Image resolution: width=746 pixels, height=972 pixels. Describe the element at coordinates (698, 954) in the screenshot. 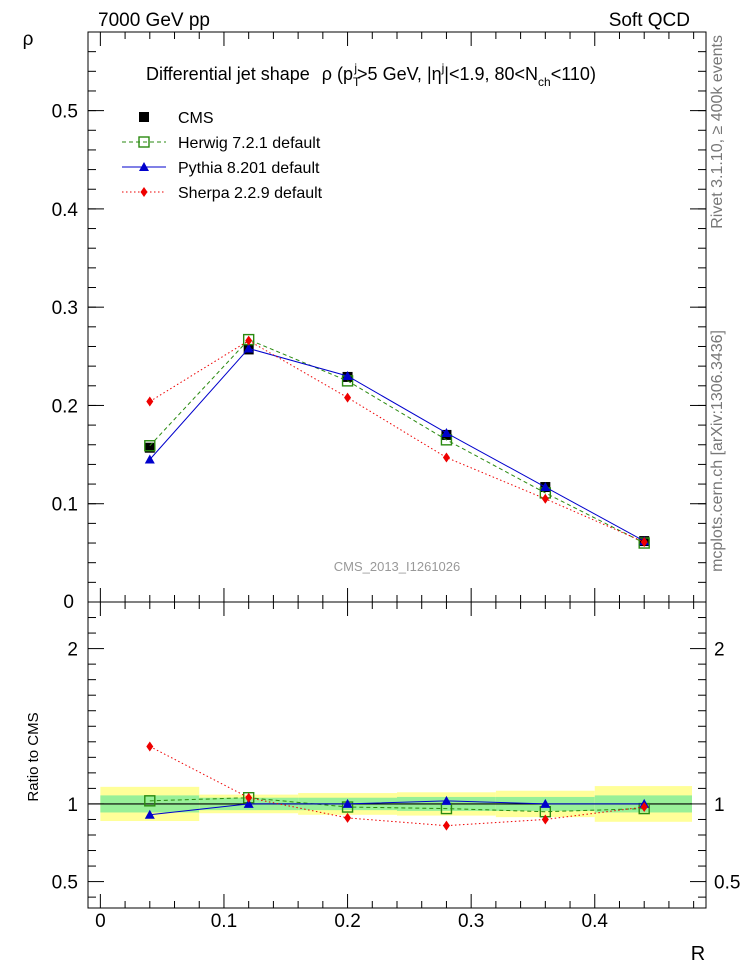

I see `x-axis-label: R` at that location.